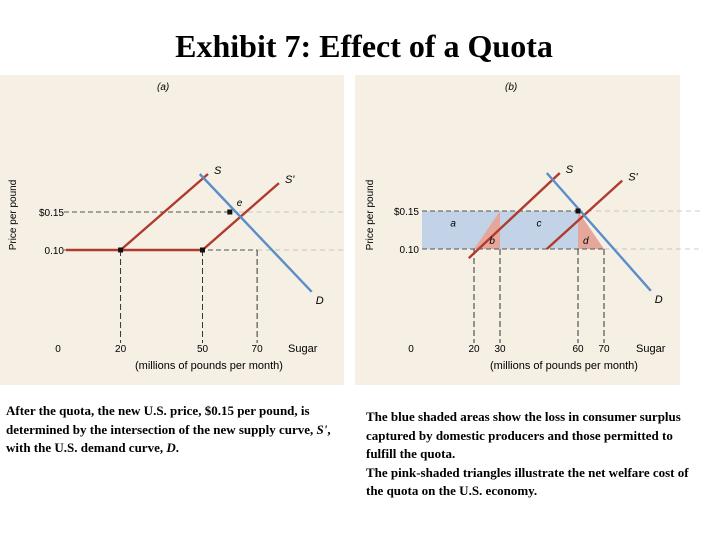 The image size is (728, 546). I want to click on panel-b-series-d, so click(598, 232).